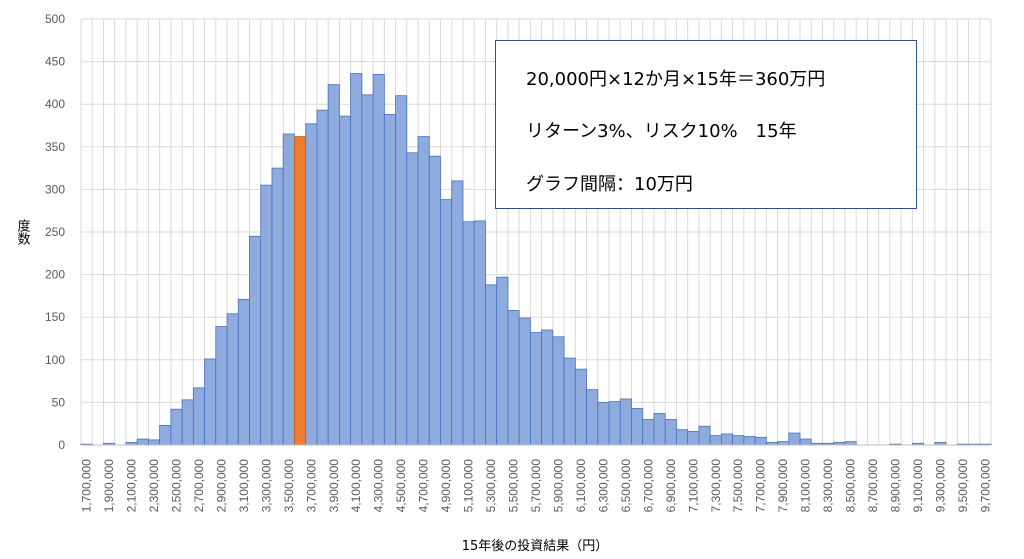 This screenshot has height=559, width=1024. What do you see at coordinates (55, 147) in the screenshot?
I see `y-tick-label: 350` at bounding box center [55, 147].